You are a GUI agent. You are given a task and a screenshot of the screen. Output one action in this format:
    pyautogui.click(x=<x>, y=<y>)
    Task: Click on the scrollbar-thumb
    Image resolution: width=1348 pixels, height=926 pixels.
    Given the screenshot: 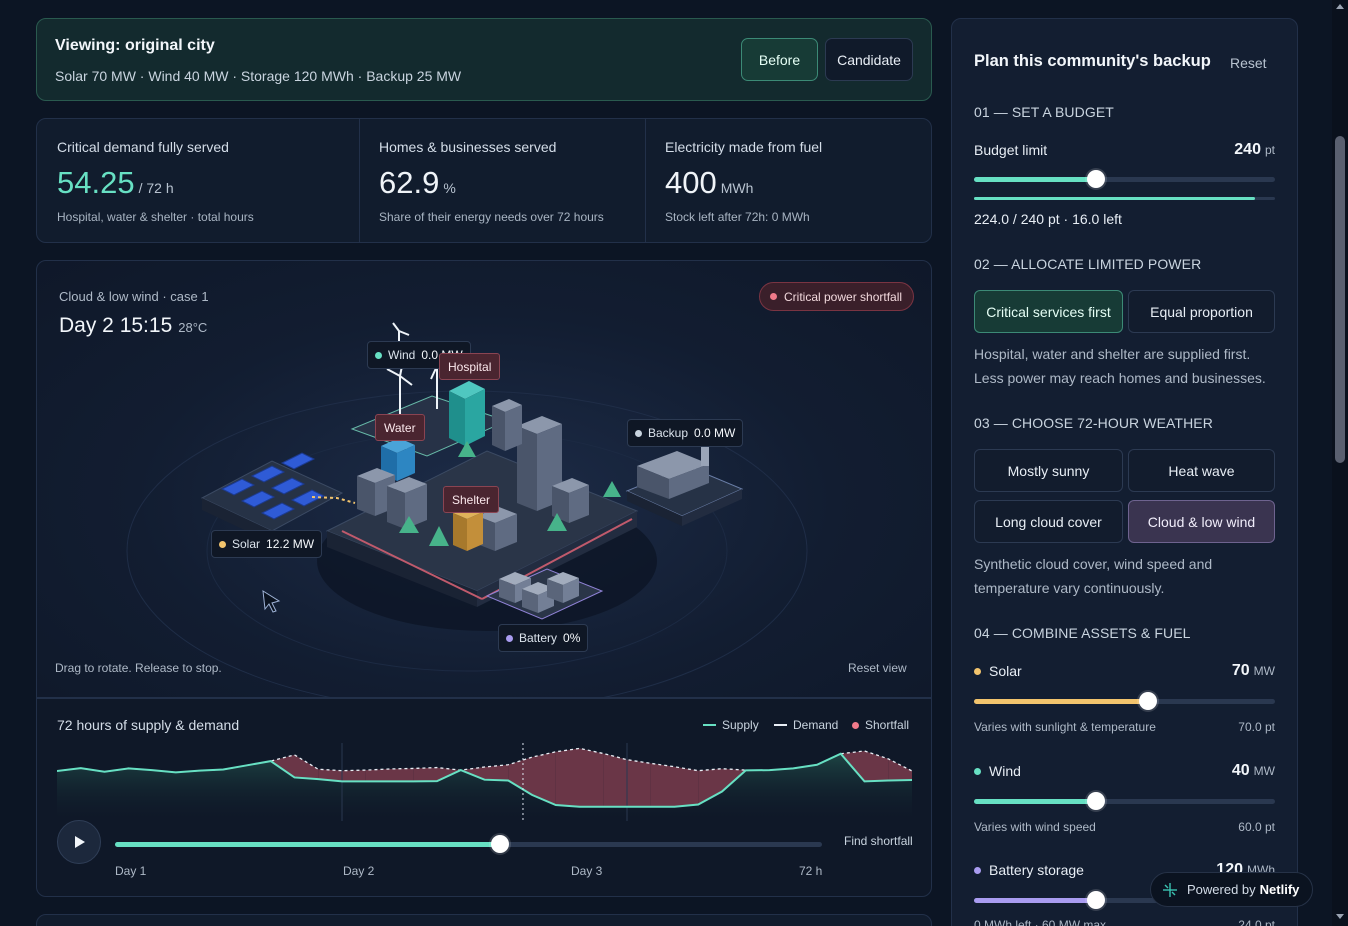 What is the action you would take?
    pyautogui.click(x=1340, y=299)
    